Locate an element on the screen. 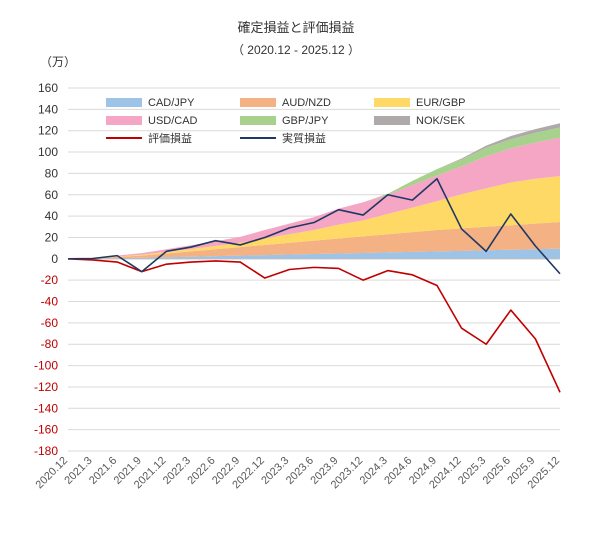  y-tick-label: 100 is located at coordinates (48, 152).